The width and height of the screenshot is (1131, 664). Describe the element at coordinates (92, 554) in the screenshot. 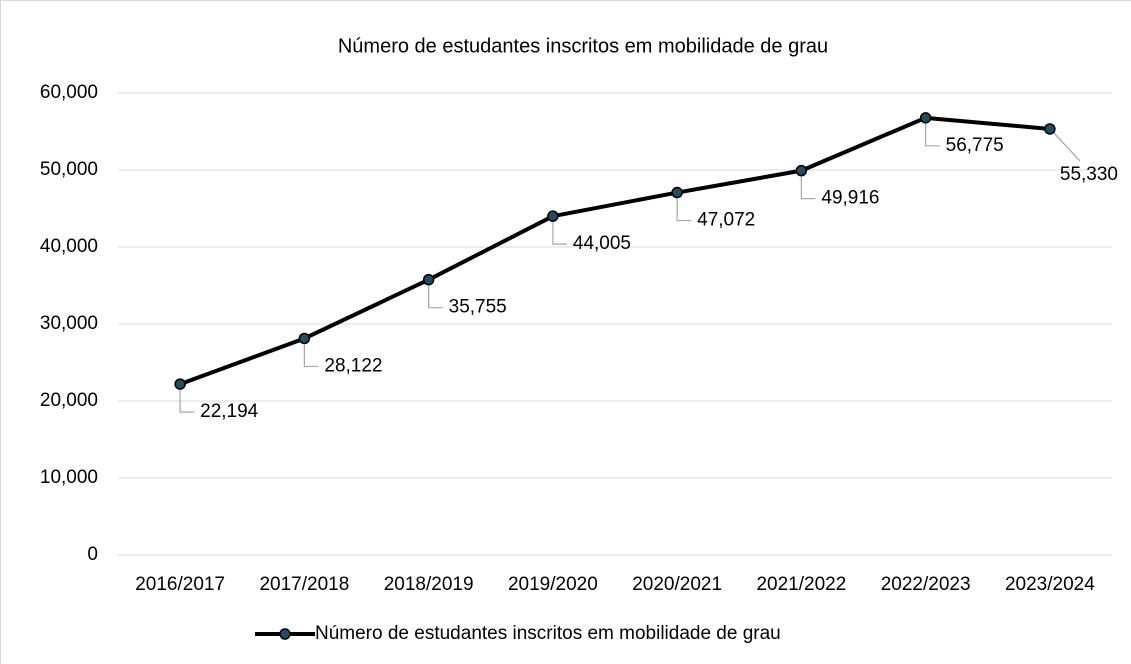

I see `y-tick-label: 0` at that location.